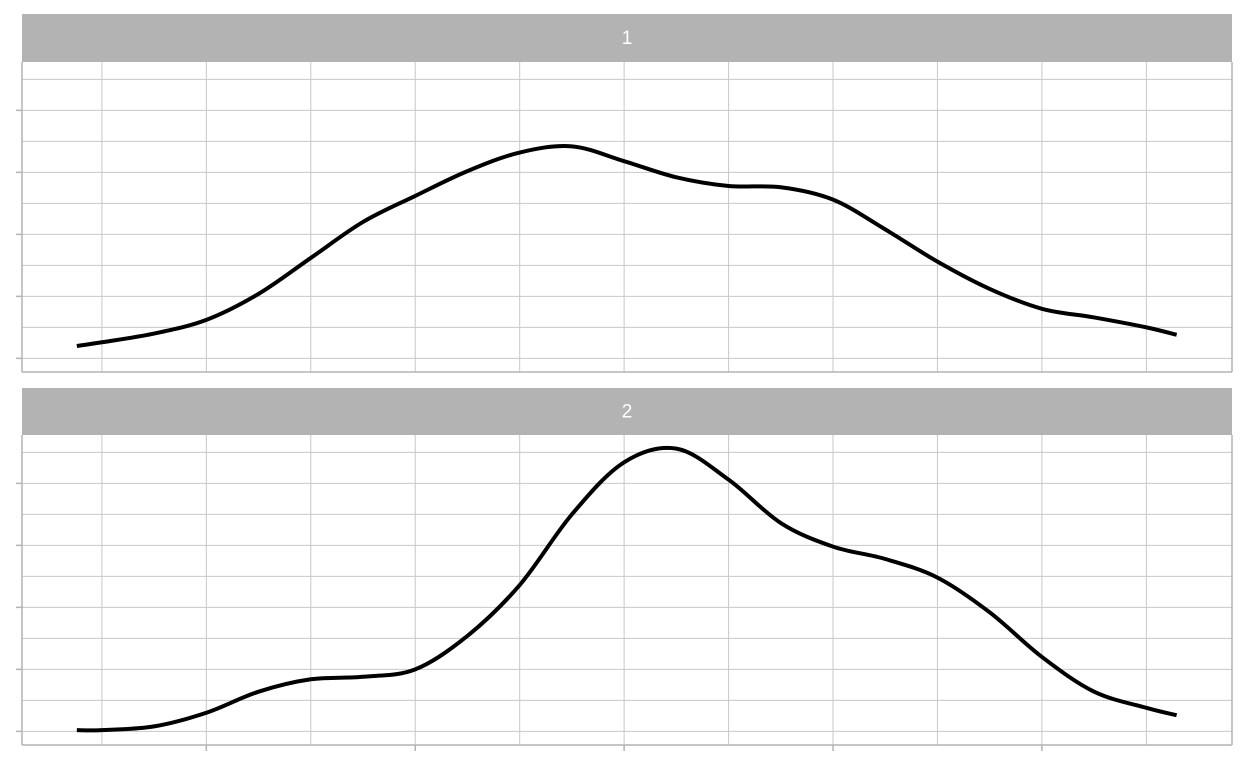 This screenshot has height=768, width=1248. I want to click on strip-label: 2, so click(627, 412).